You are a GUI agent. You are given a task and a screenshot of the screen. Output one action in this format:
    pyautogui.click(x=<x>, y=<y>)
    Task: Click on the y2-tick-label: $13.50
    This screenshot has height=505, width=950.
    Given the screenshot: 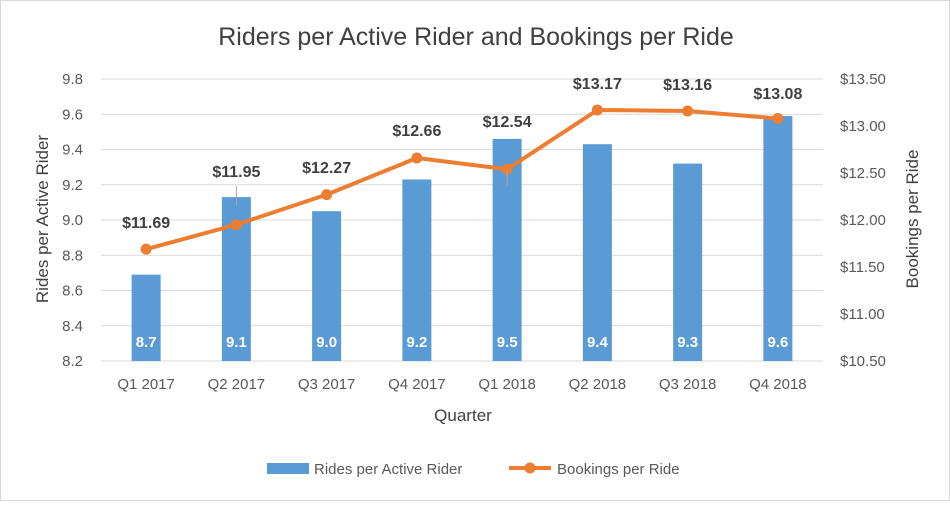 What is the action you would take?
    pyautogui.click(x=863, y=79)
    